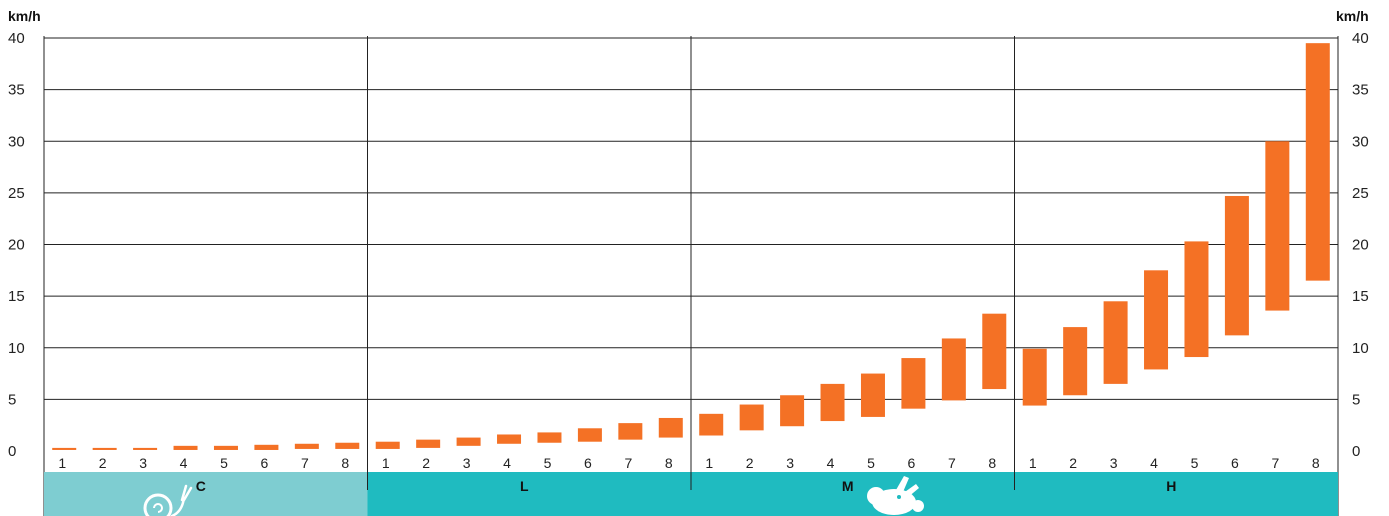  Describe the element at coordinates (1356, 451) in the screenshot. I see `y-tick-right: 0` at that location.